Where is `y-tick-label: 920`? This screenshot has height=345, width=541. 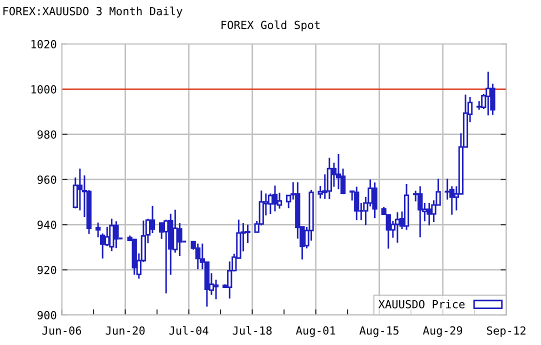
y-tick-label: 920 is located at coordinates (47, 270).